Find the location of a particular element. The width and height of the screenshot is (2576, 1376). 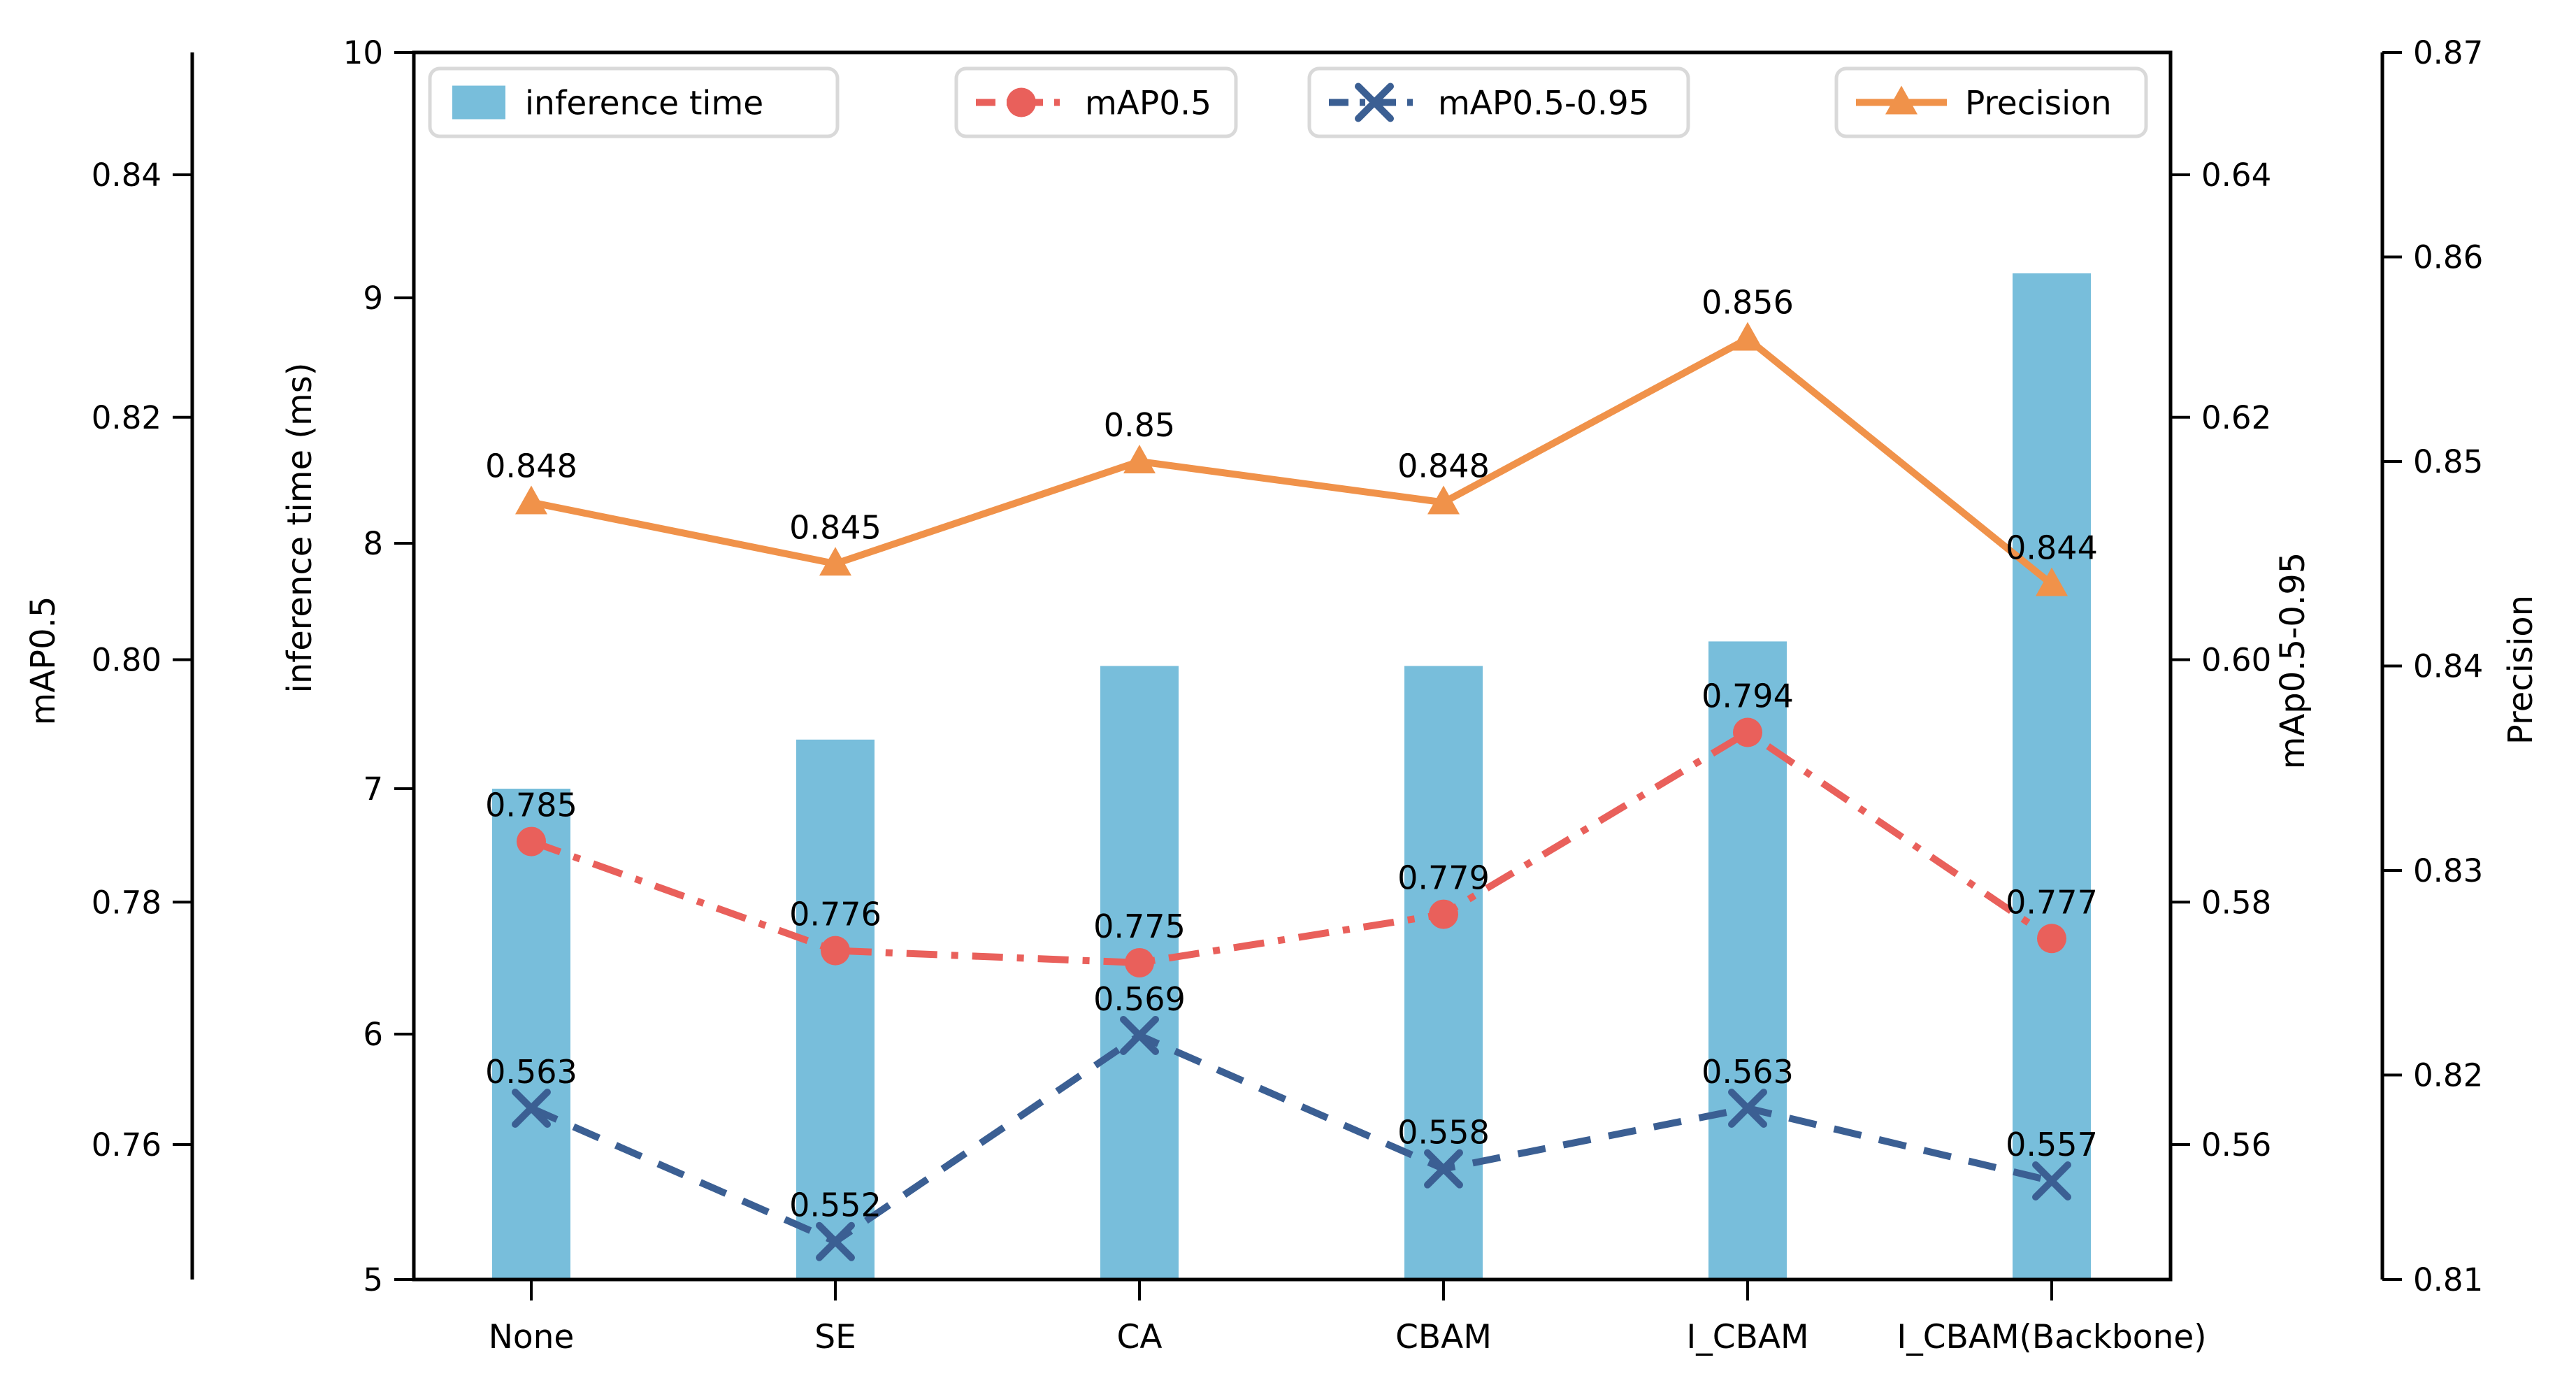

legend-label-inference-time: inference time is located at coordinates (644, 104).